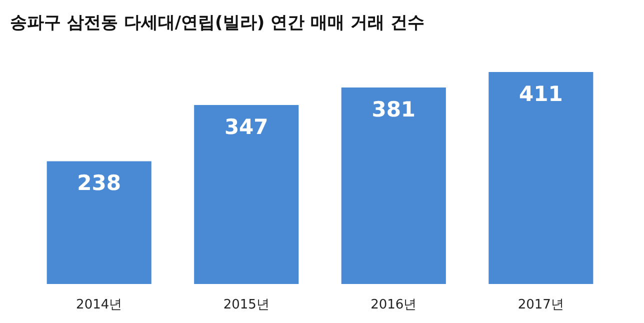 This screenshot has height=323, width=644. What do you see at coordinates (541, 305) in the screenshot?
I see `x-tick-label: 2017년` at bounding box center [541, 305].